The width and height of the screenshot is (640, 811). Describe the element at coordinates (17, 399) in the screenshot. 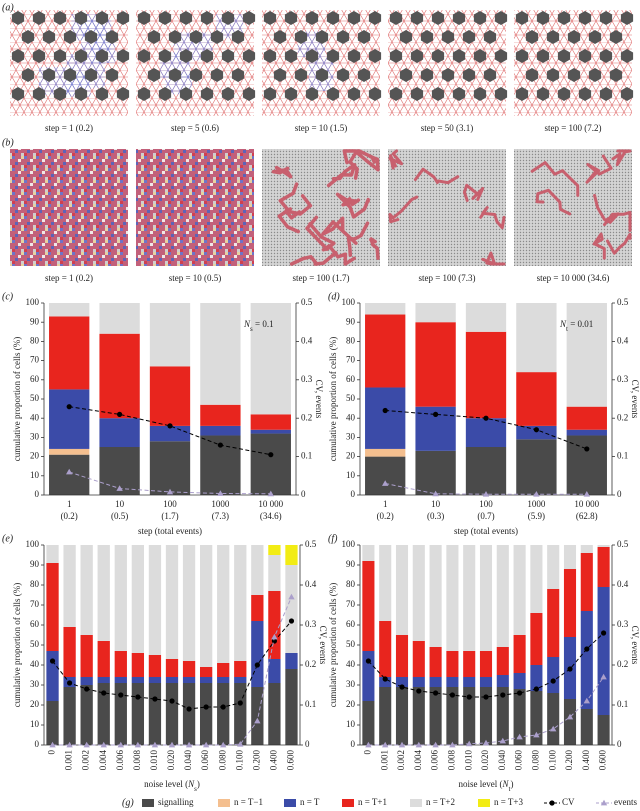

I see `y-axis-title: cumulative proportion of cells (%)` at that location.